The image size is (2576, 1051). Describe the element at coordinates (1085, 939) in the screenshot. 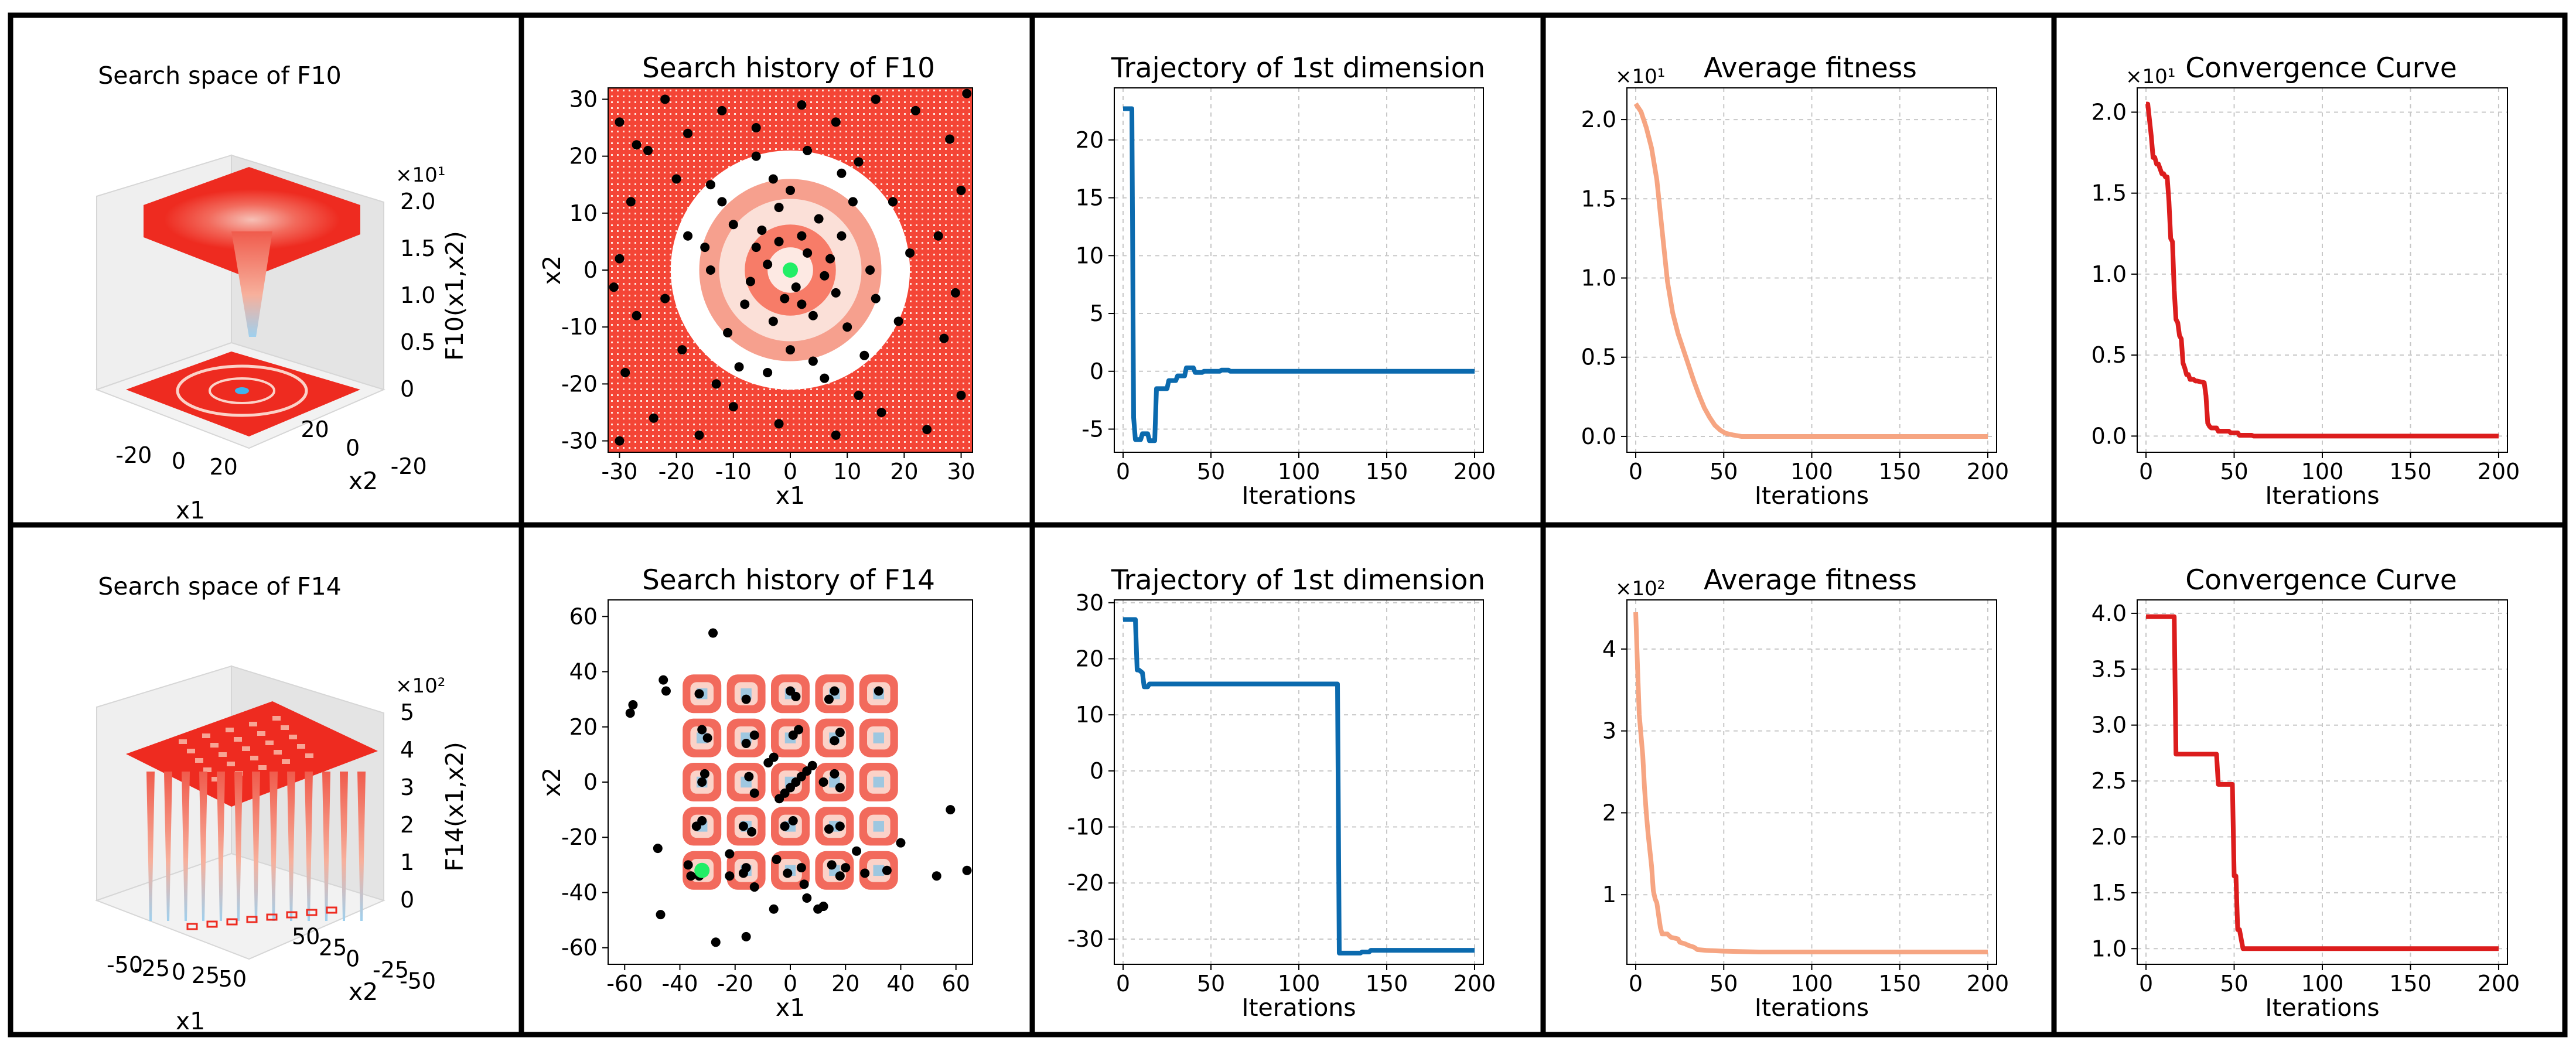

I see `y-tick-label: -30` at that location.